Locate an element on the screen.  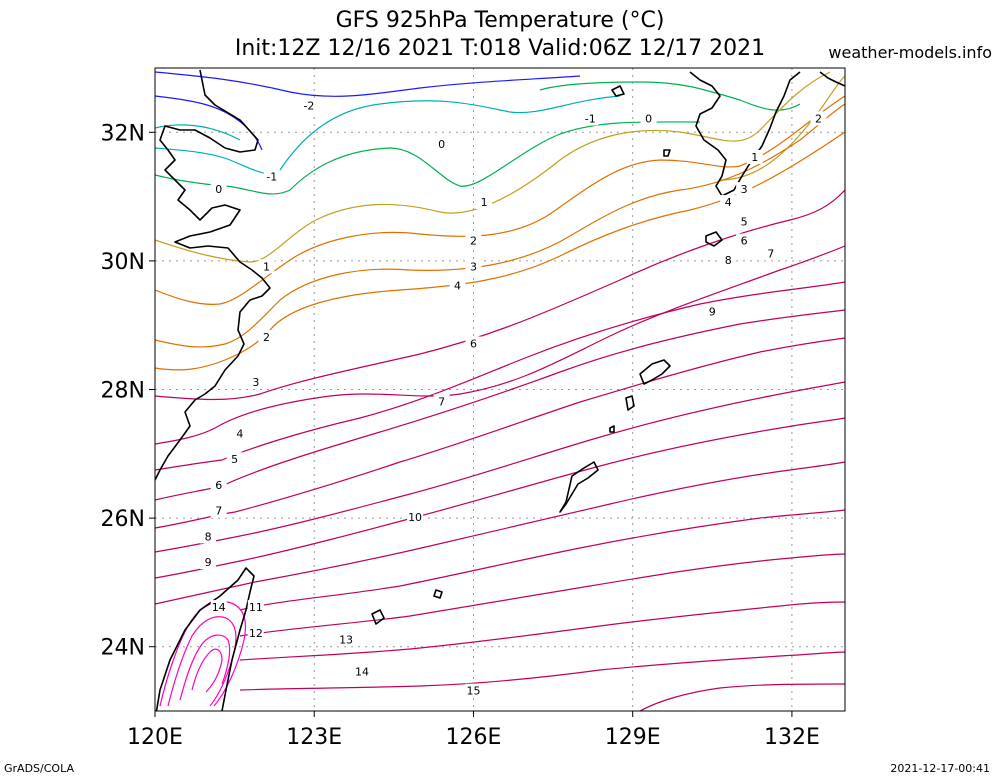
contour-label: 15 is located at coordinates (473, 691).